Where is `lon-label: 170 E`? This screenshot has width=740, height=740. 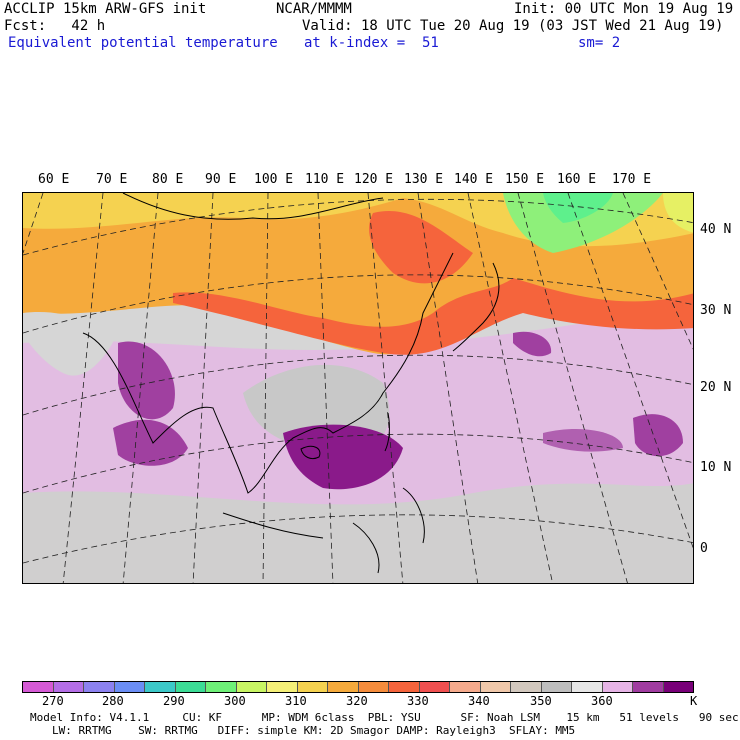
lon-label: 170 E is located at coordinates (632, 179).